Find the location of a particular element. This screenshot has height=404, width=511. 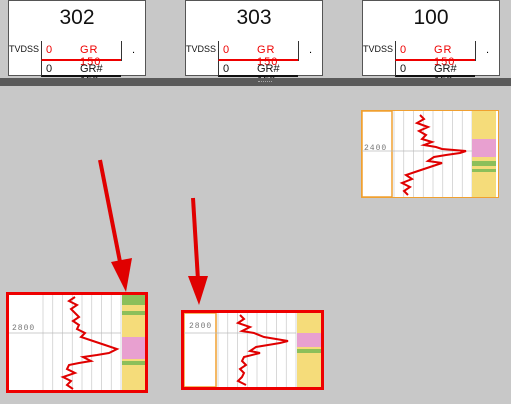

pane-splitter is located at coordinates (255, 82).